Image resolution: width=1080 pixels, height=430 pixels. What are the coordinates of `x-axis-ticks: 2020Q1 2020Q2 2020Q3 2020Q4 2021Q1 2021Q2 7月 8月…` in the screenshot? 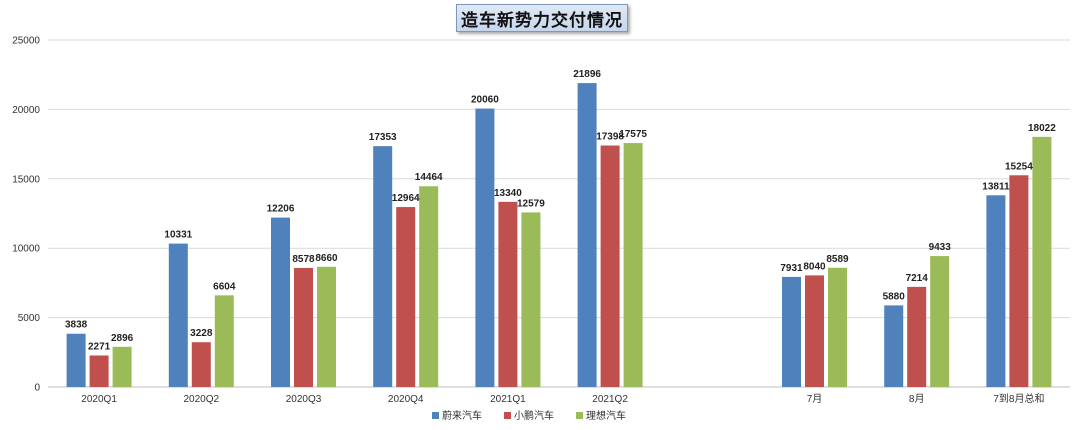 It's located at (562, 398).